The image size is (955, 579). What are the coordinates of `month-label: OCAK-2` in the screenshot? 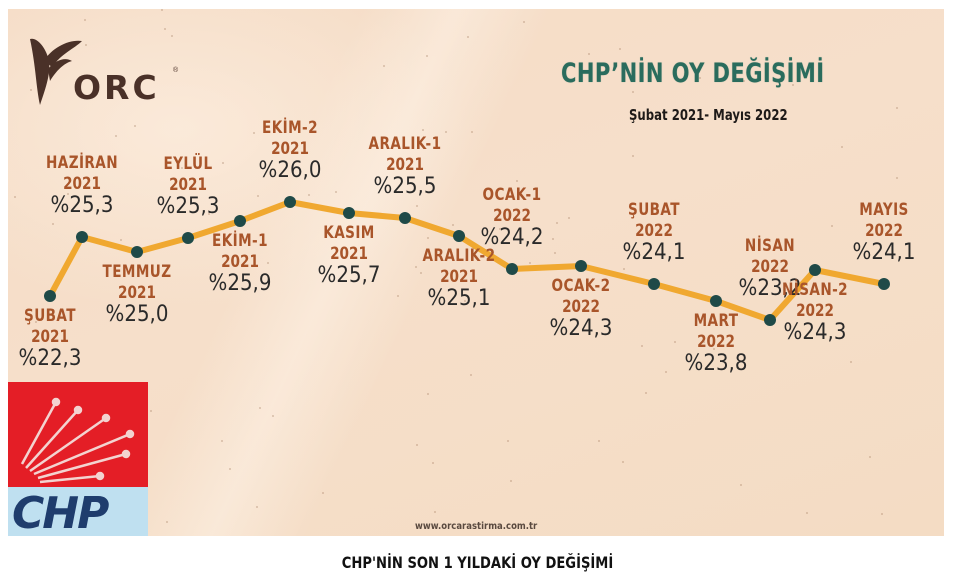 It's located at (581, 286).